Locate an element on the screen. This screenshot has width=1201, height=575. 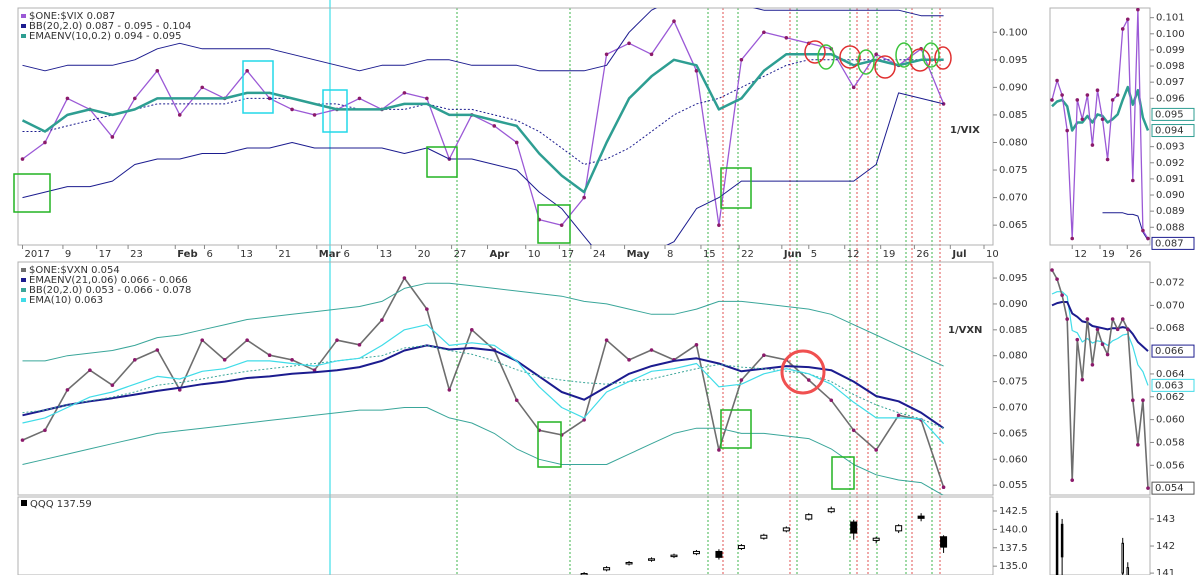
x-tick-label: 9 is located at coordinates (68, 254).